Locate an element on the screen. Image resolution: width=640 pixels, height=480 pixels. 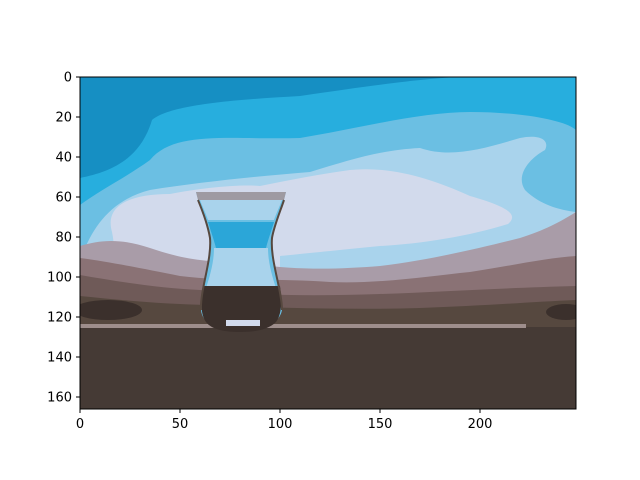
glass-left-edge is located at coordinates (204, 255).